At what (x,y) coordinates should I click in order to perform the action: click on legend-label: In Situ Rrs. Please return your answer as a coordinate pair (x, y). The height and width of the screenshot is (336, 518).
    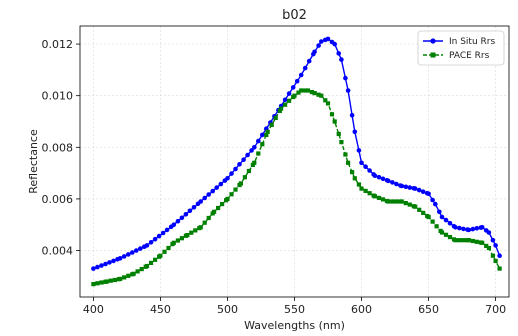
    Looking at the image, I should click on (472, 42).